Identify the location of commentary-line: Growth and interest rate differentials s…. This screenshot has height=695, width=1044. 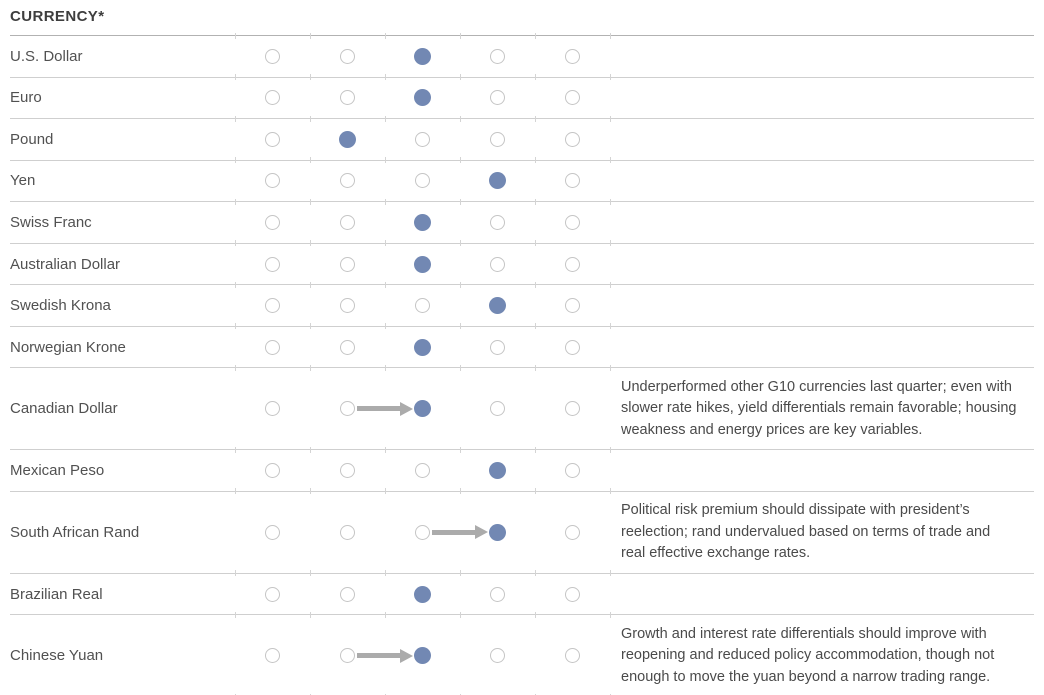
(804, 633).